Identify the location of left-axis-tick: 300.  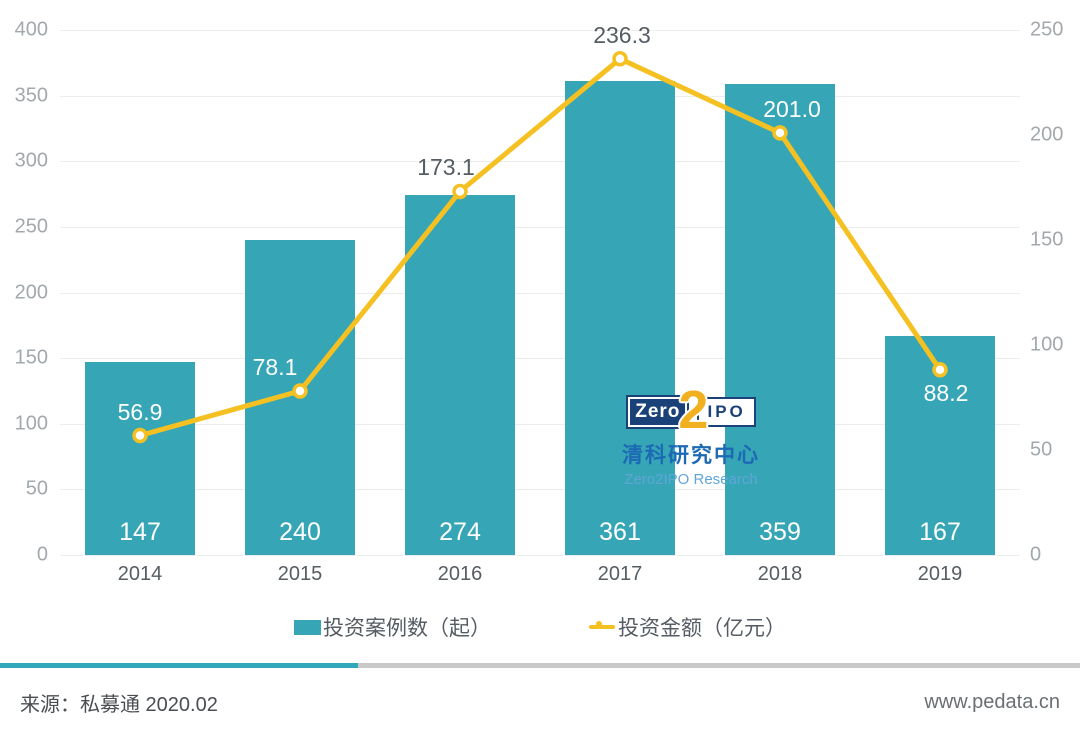
(31, 160).